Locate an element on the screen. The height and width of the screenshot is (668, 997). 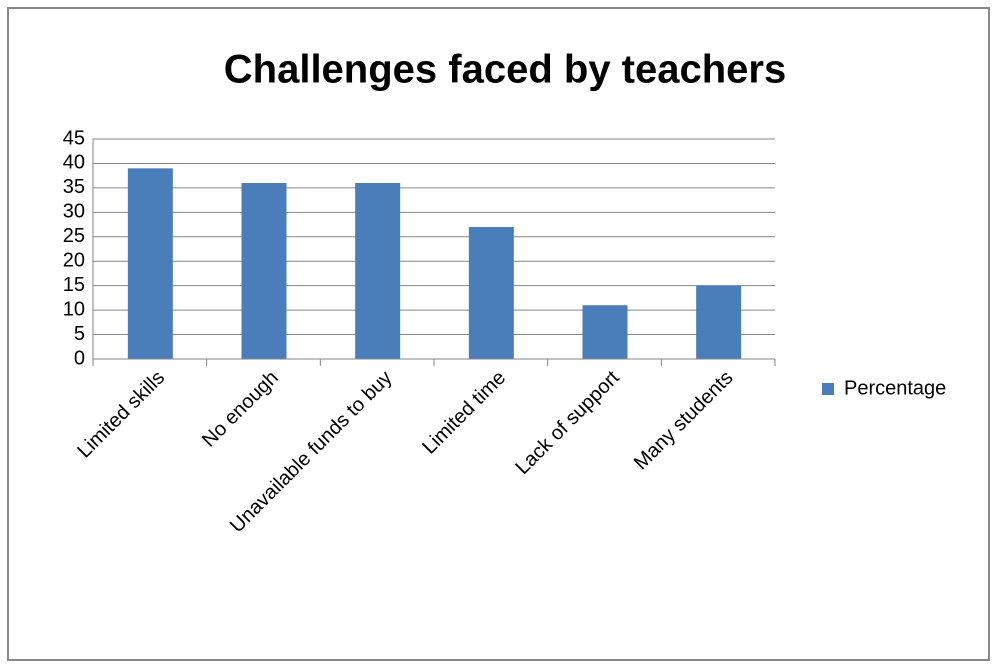
legend-swatch is located at coordinates (828, 389).